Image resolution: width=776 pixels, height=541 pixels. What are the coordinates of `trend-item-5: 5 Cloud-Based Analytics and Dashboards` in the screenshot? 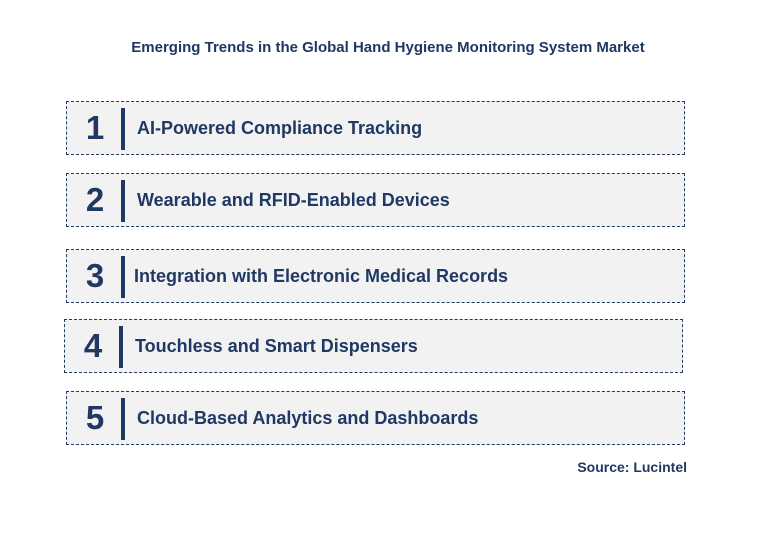 It's located at (375, 418).